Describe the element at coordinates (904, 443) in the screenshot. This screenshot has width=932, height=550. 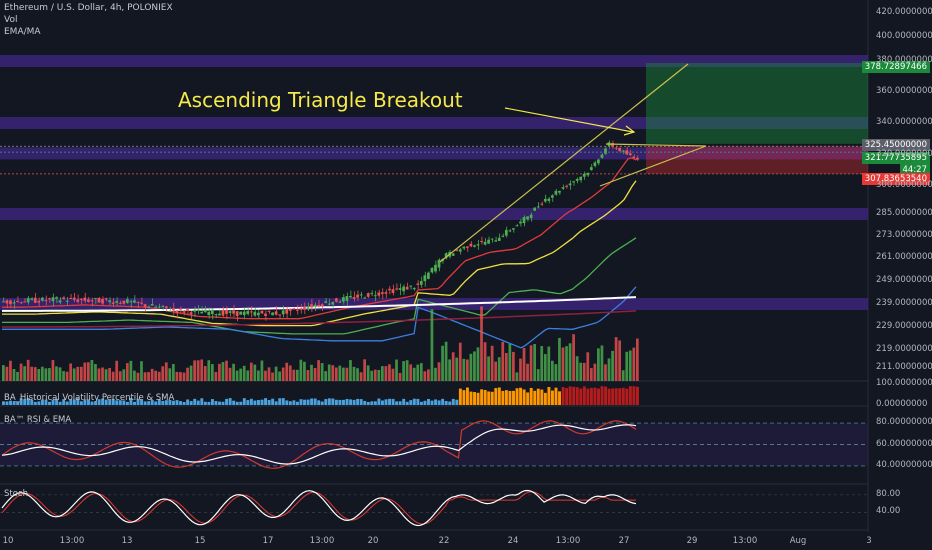
I see `rsi-y-tick-label: 60.00000000` at that location.